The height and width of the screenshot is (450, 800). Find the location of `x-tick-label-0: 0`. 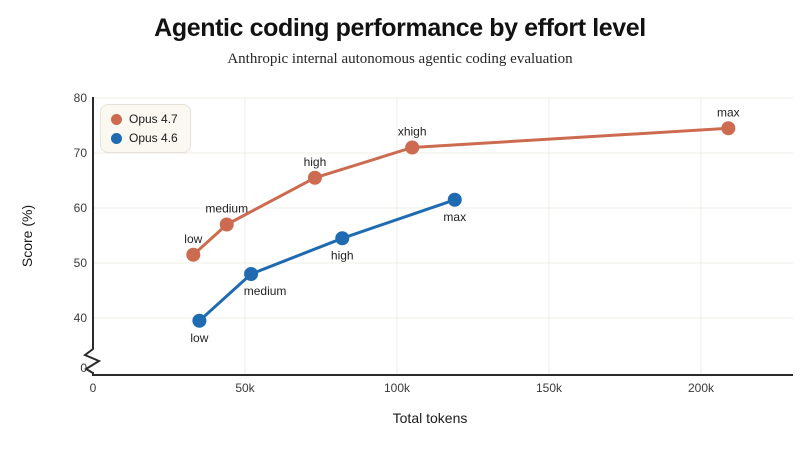

x-tick-label-0: 0 is located at coordinates (93, 388).